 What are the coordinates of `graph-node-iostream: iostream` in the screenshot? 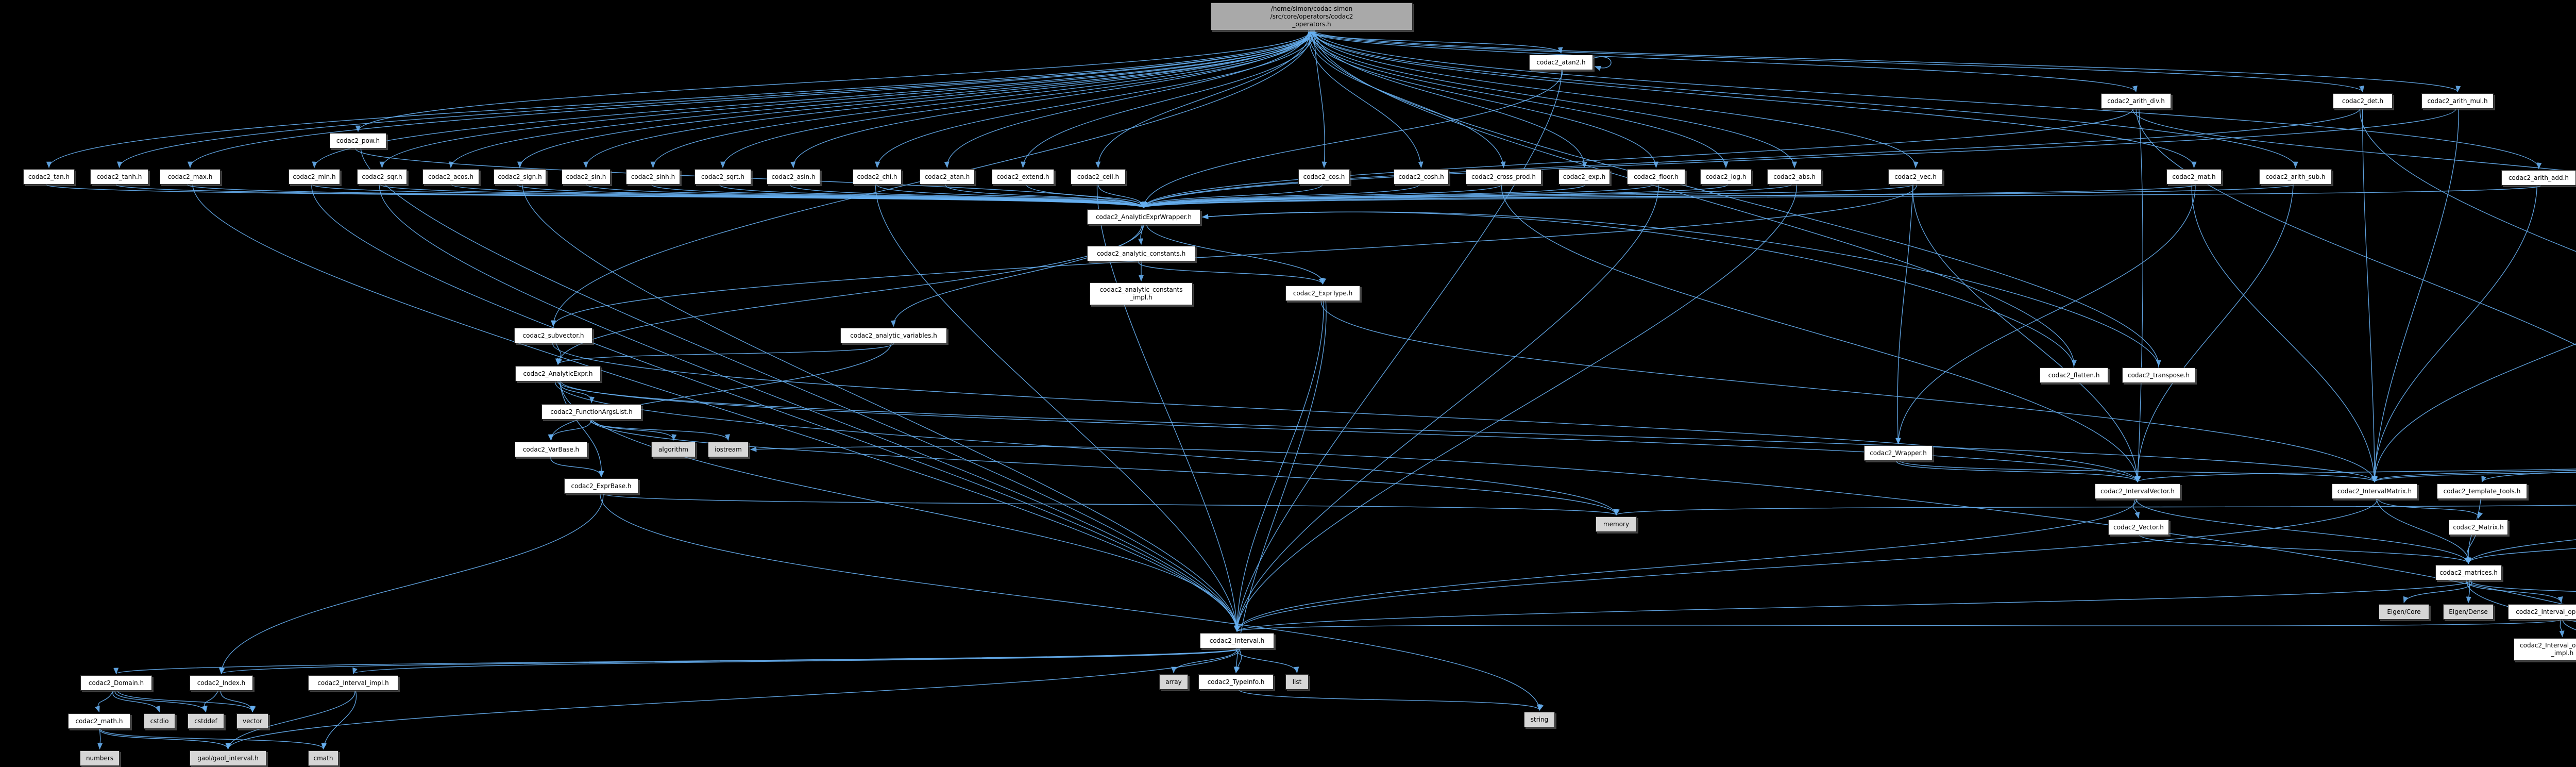 It's located at (728, 449).